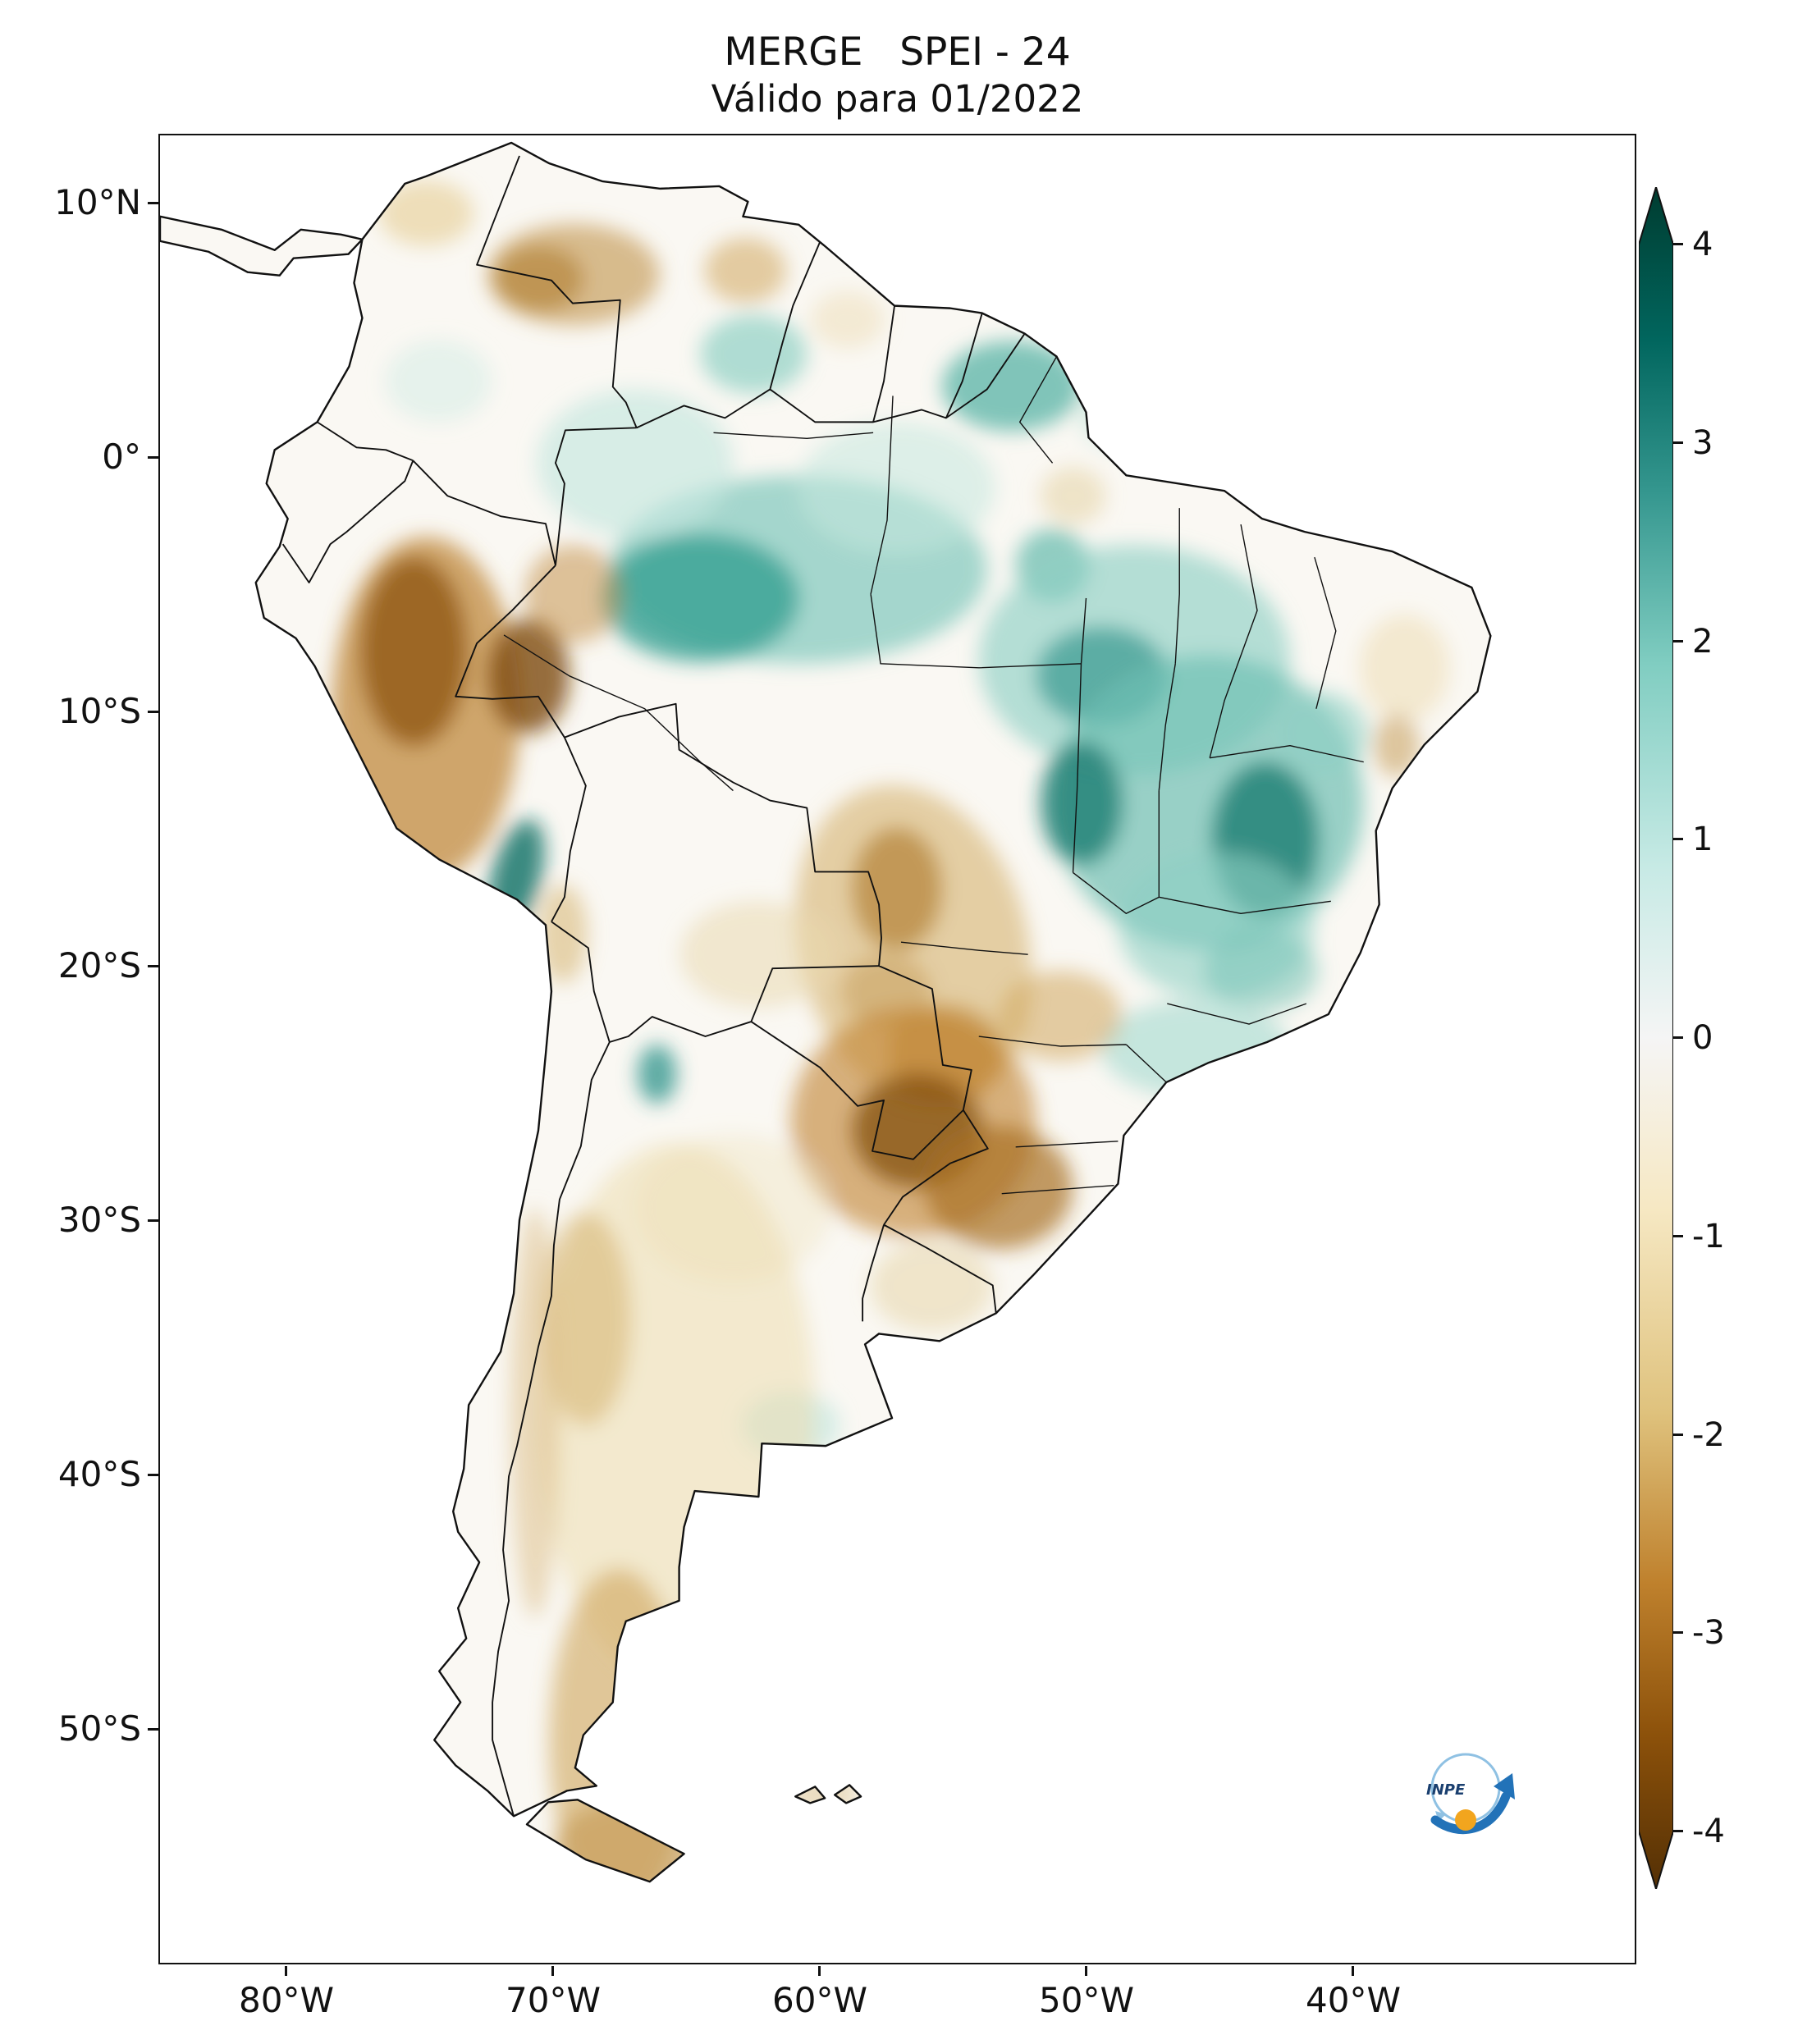 The image size is (1798, 2044). What do you see at coordinates (1446, 1790) in the screenshot?
I see `inpe-logo-text: INPE` at bounding box center [1446, 1790].